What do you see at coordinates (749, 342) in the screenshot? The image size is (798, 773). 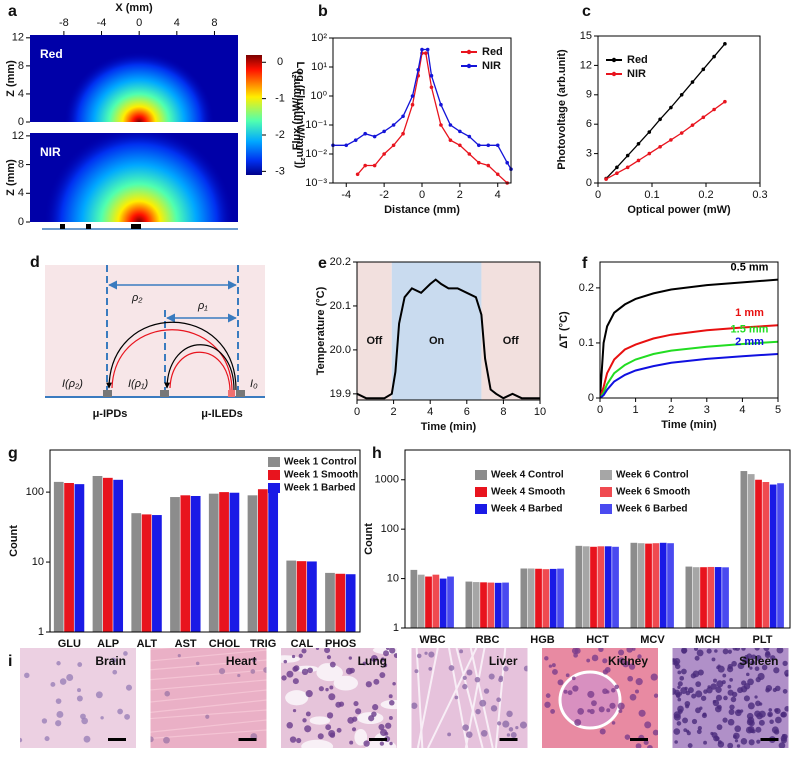 I see `legend-label: 2 mm` at bounding box center [749, 342].